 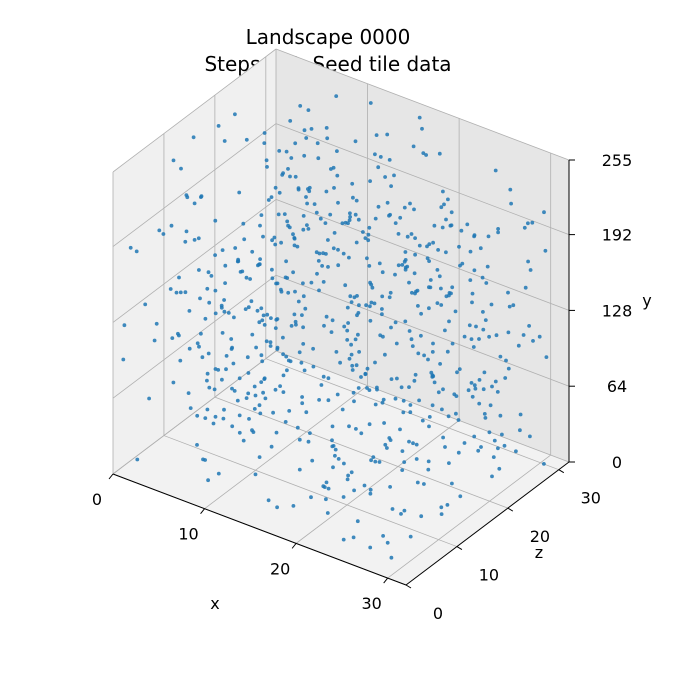 I want to click on z-tick-label: 10, so click(x=489, y=575).